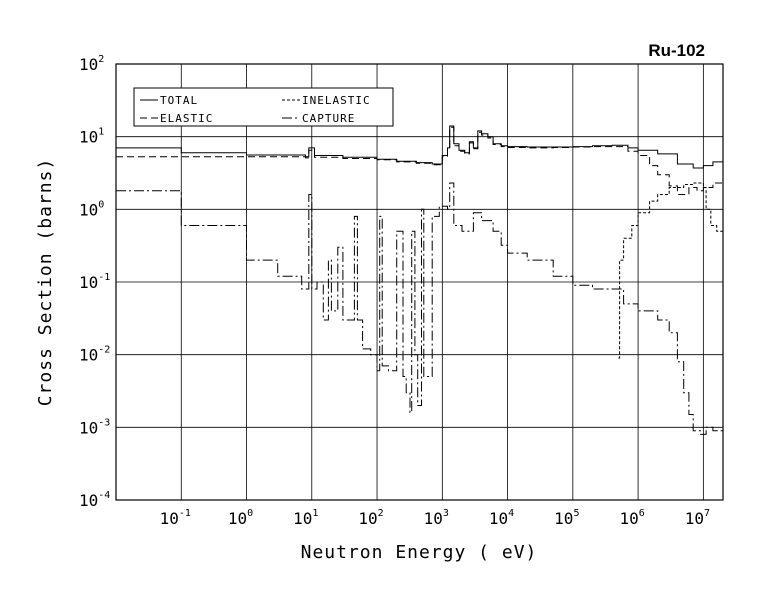 Image resolution: width=780 pixels, height=590 pixels. I want to click on x-tick-label: 10⁻¹, so click(175, 518).